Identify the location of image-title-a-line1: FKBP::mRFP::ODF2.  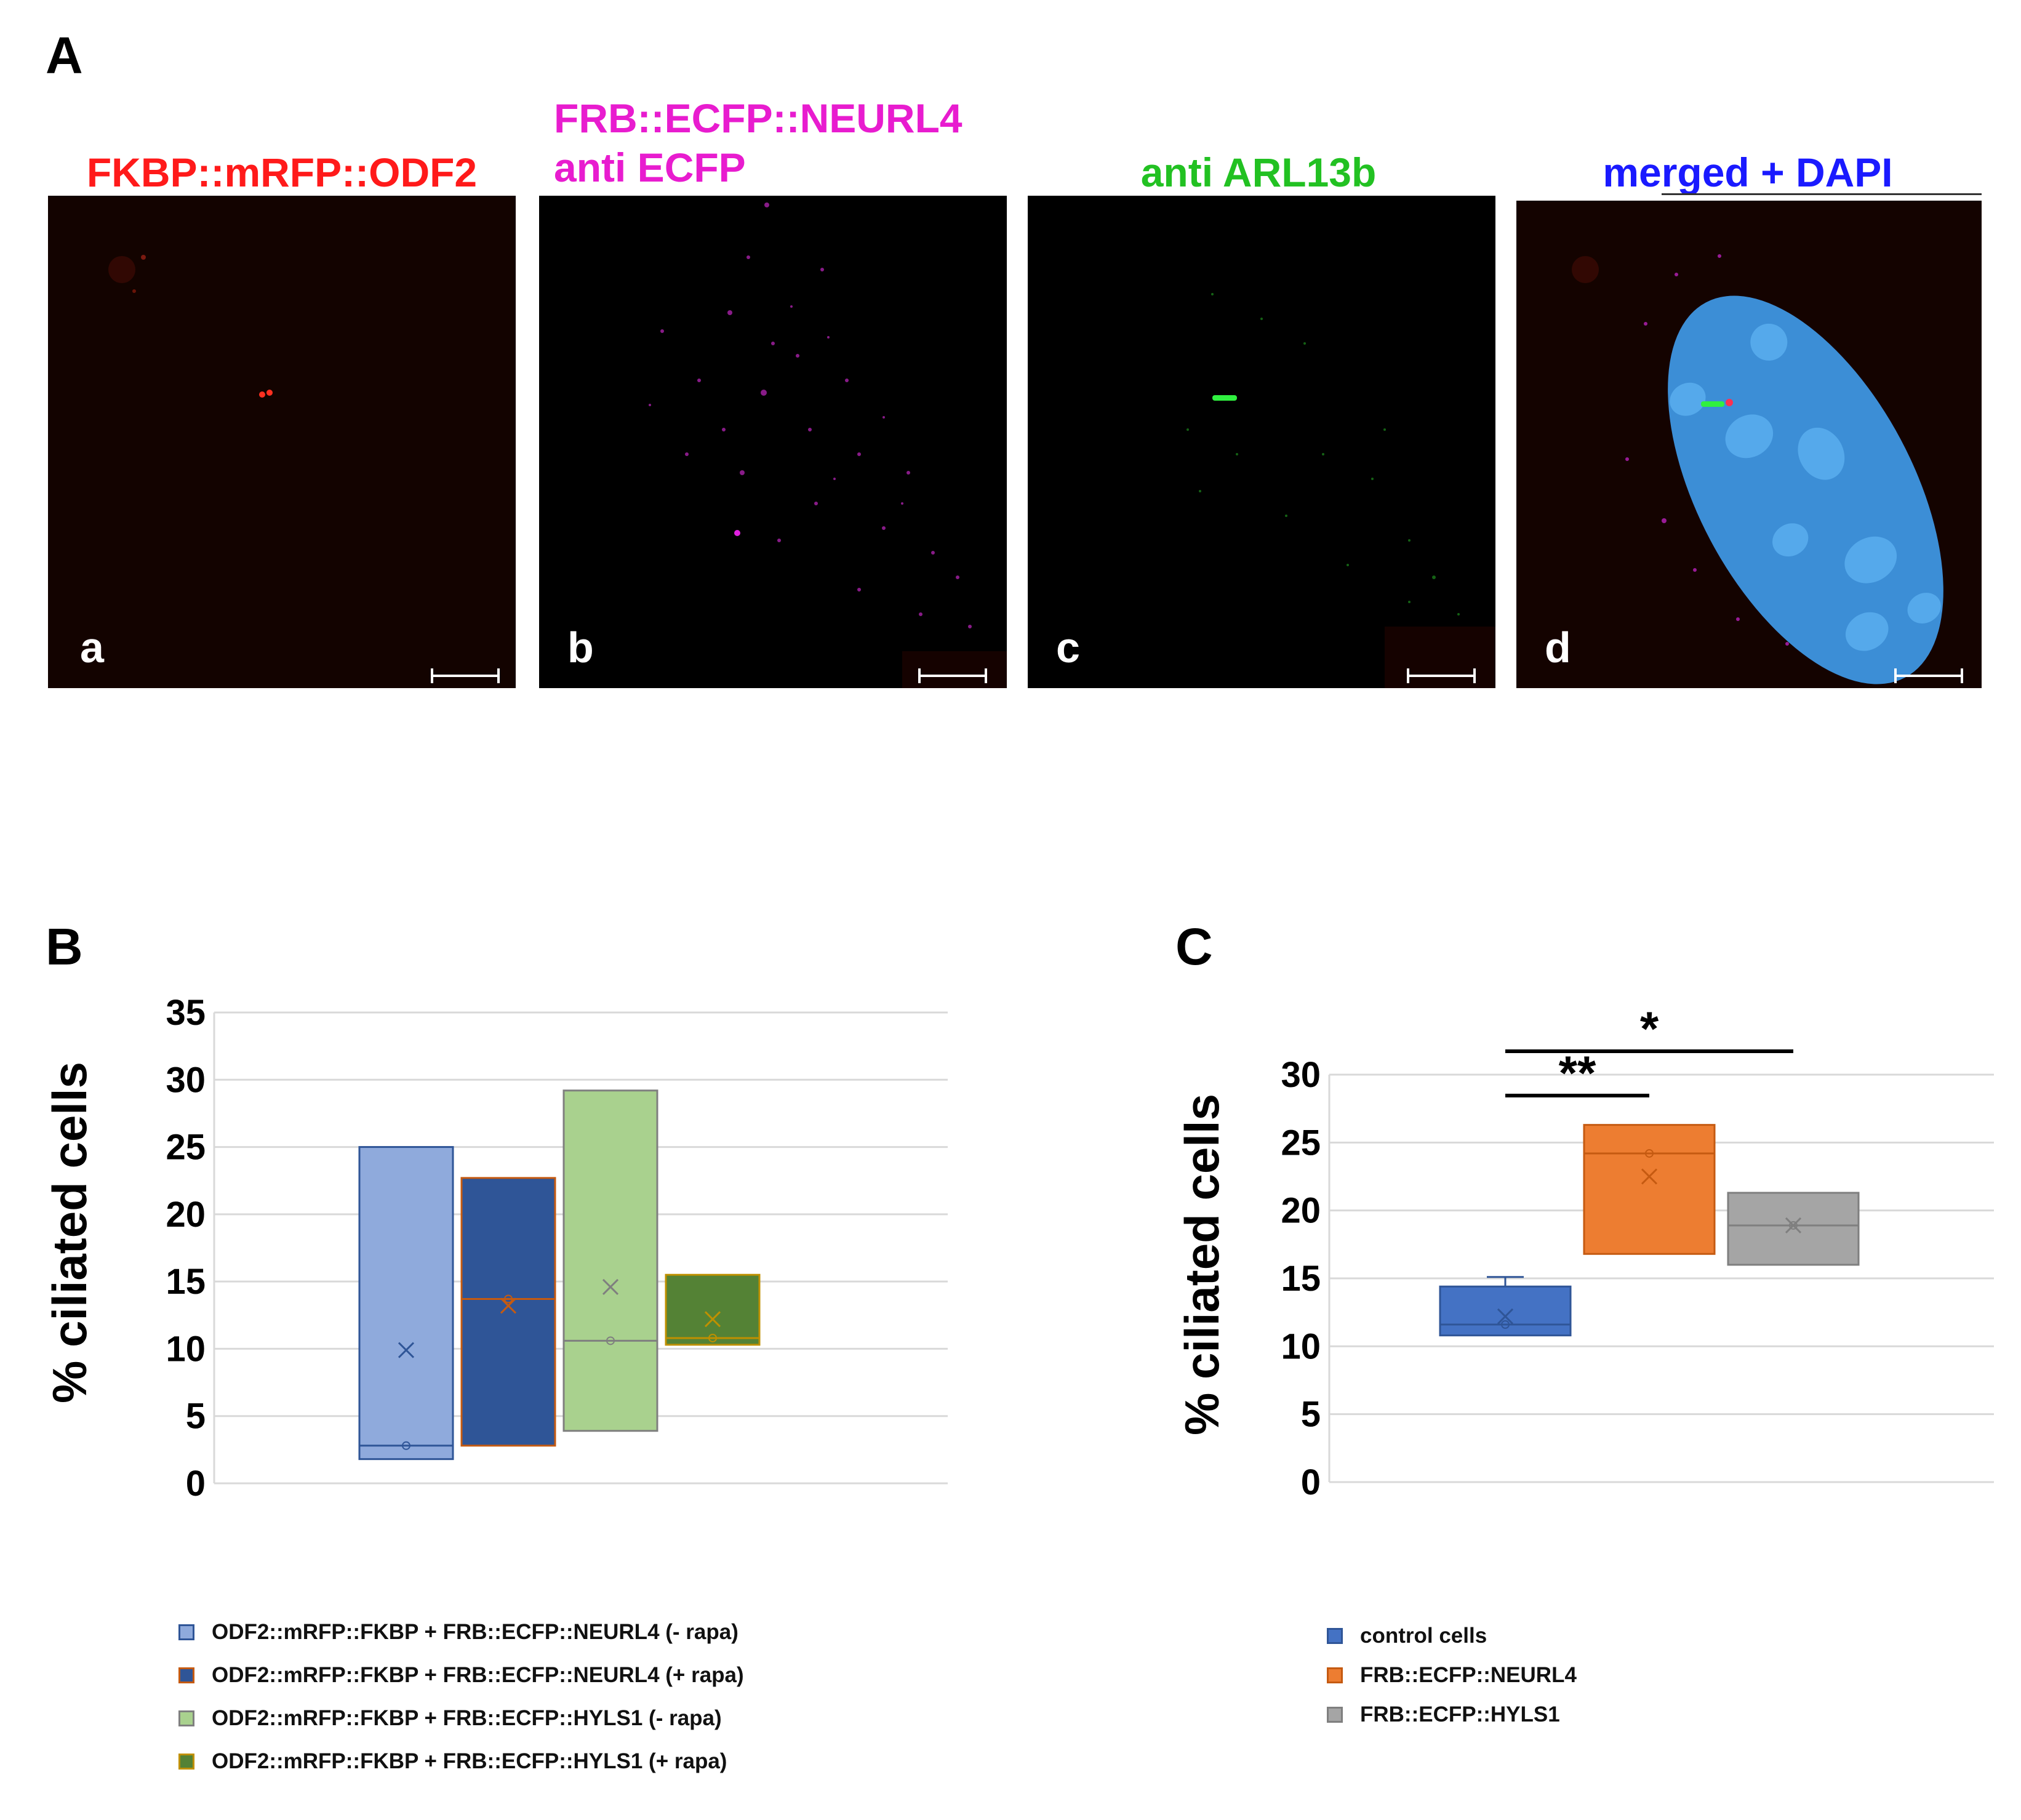
(282, 172).